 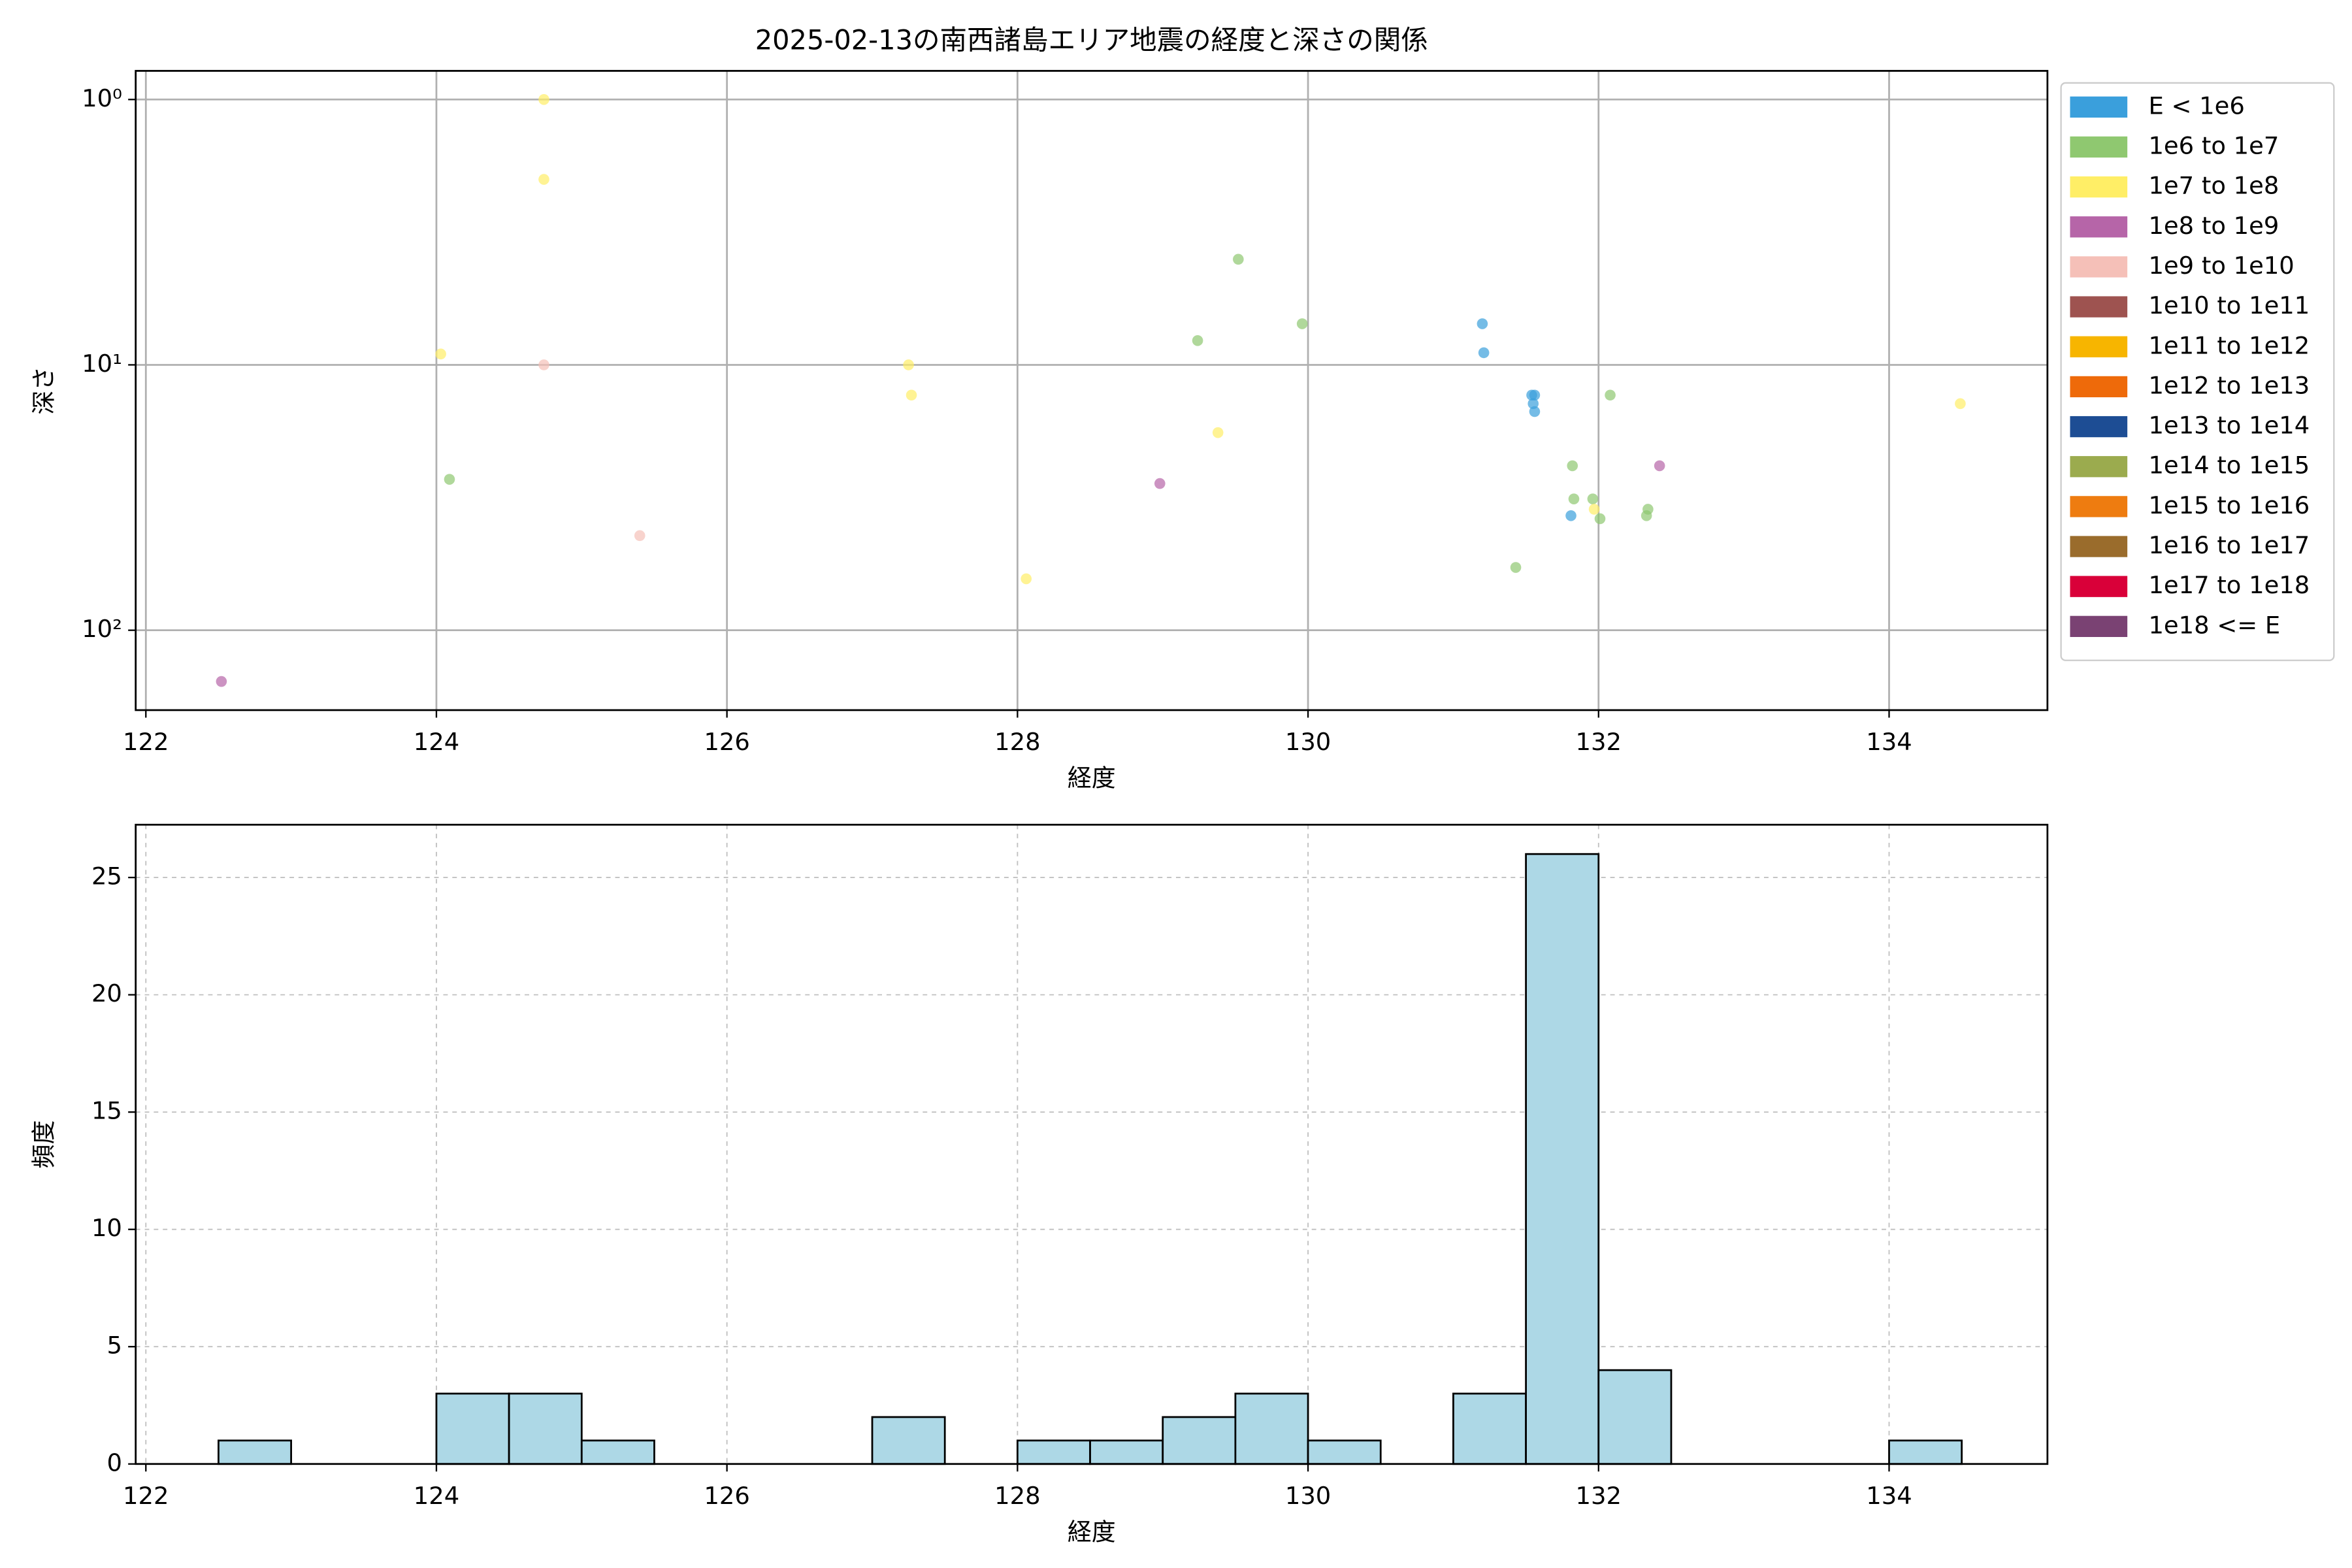 I want to click on y-axis-label: 頻度, so click(x=44, y=1144).